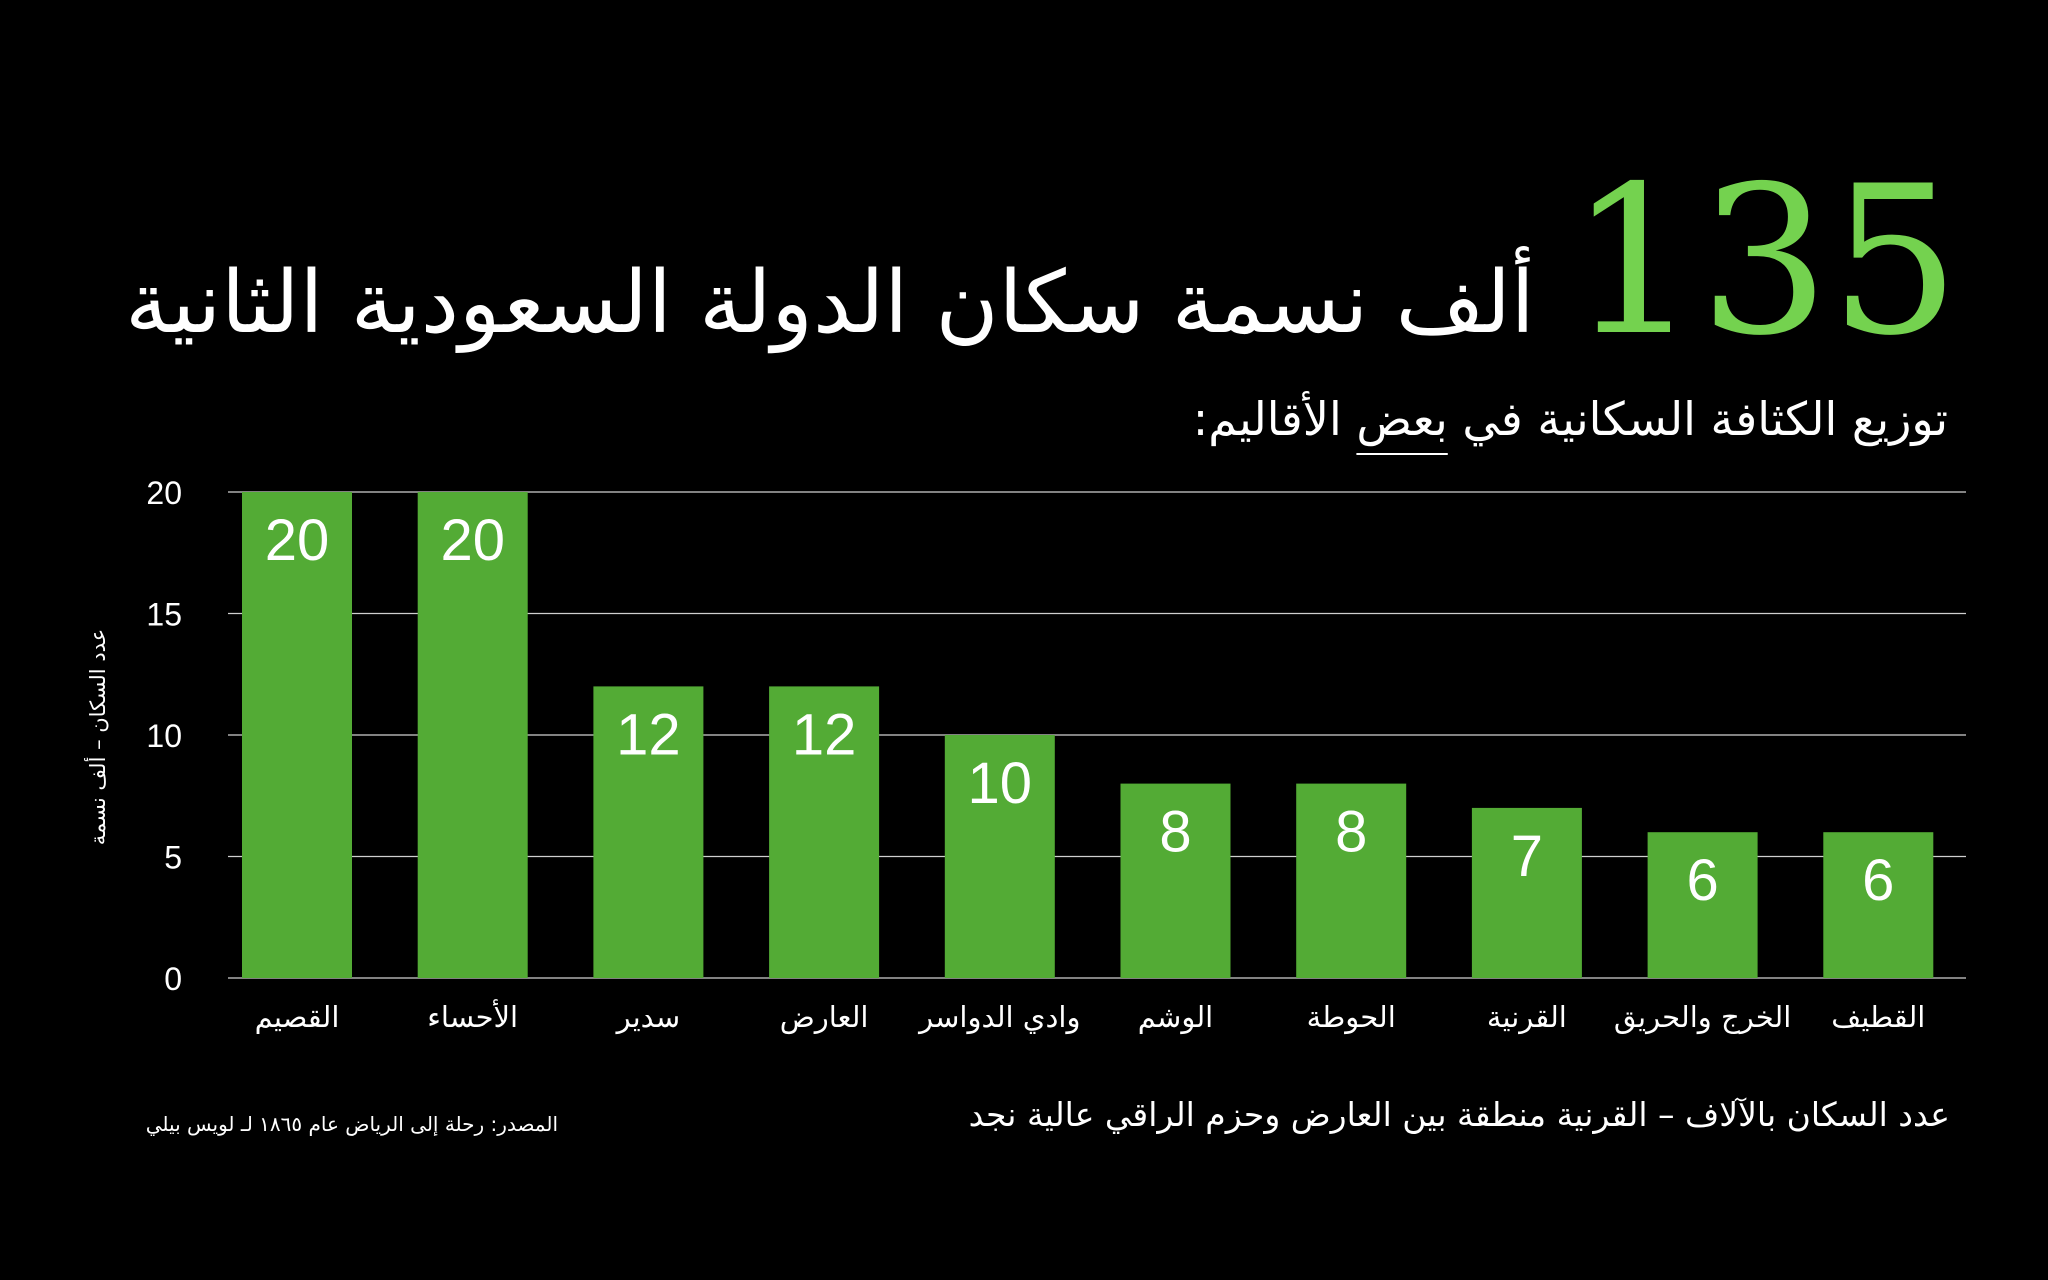 Image resolution: width=2048 pixels, height=1280 pixels. I want to click on x-tick-label: وادي الدواسر, so click(998, 1017).